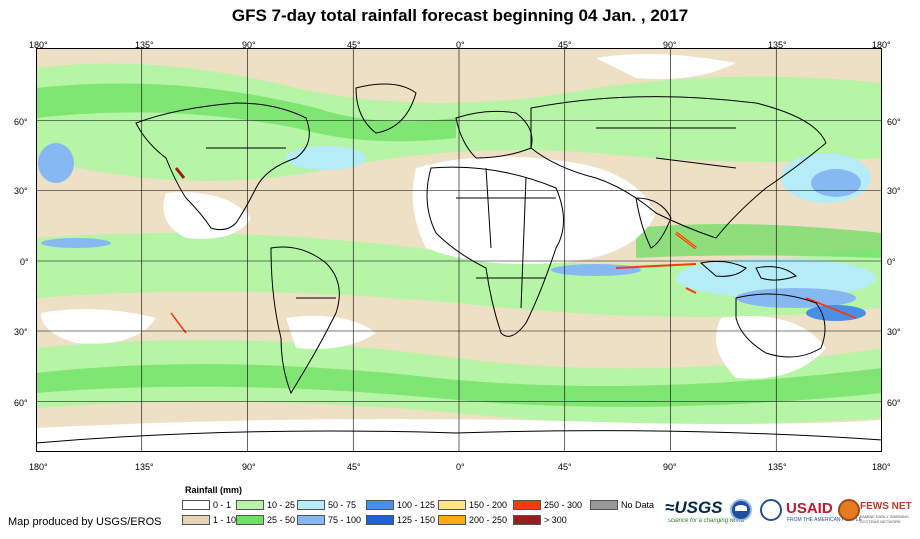 The image size is (920, 539). I want to click on usaid-logo: USAID, so click(809, 508).